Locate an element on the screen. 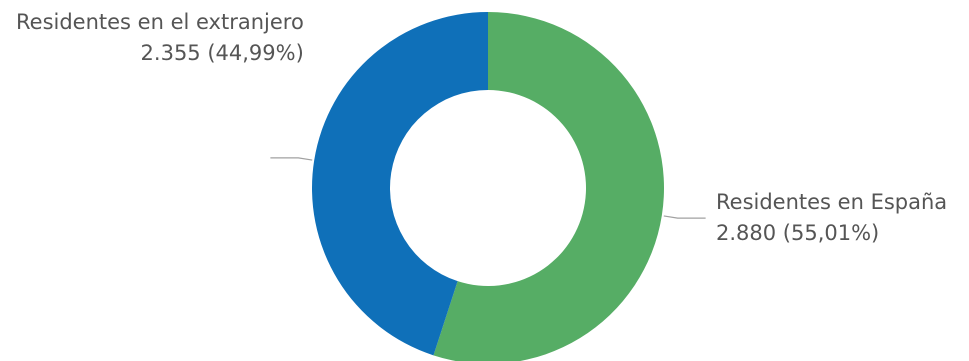 This screenshot has height=361, width=969. leader-lines is located at coordinates (488, 188).